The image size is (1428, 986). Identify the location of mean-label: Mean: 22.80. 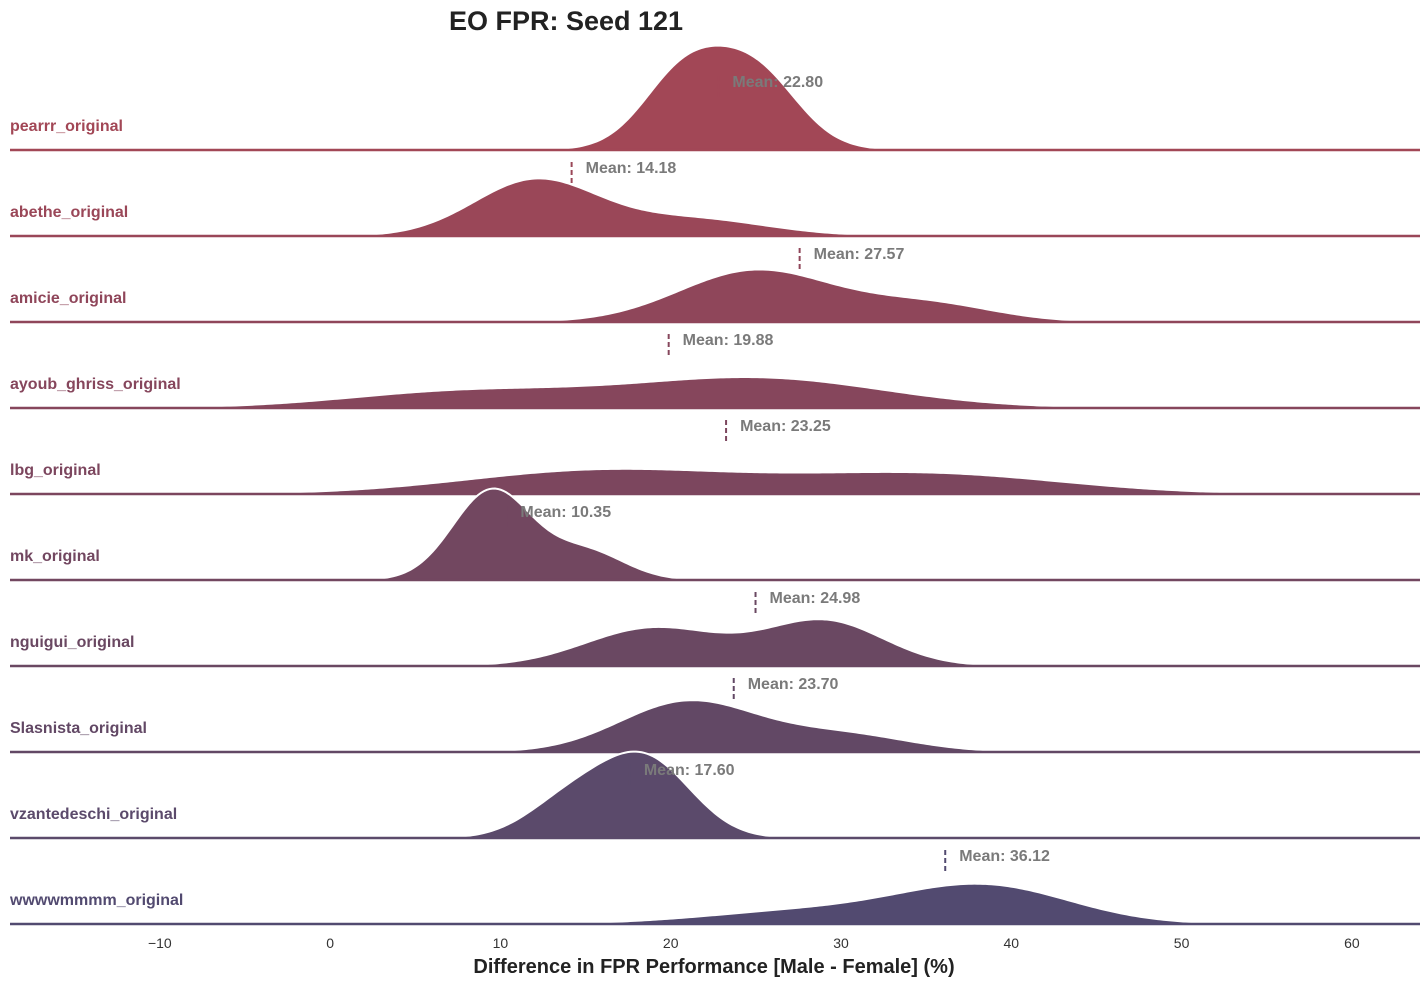
(777, 82).